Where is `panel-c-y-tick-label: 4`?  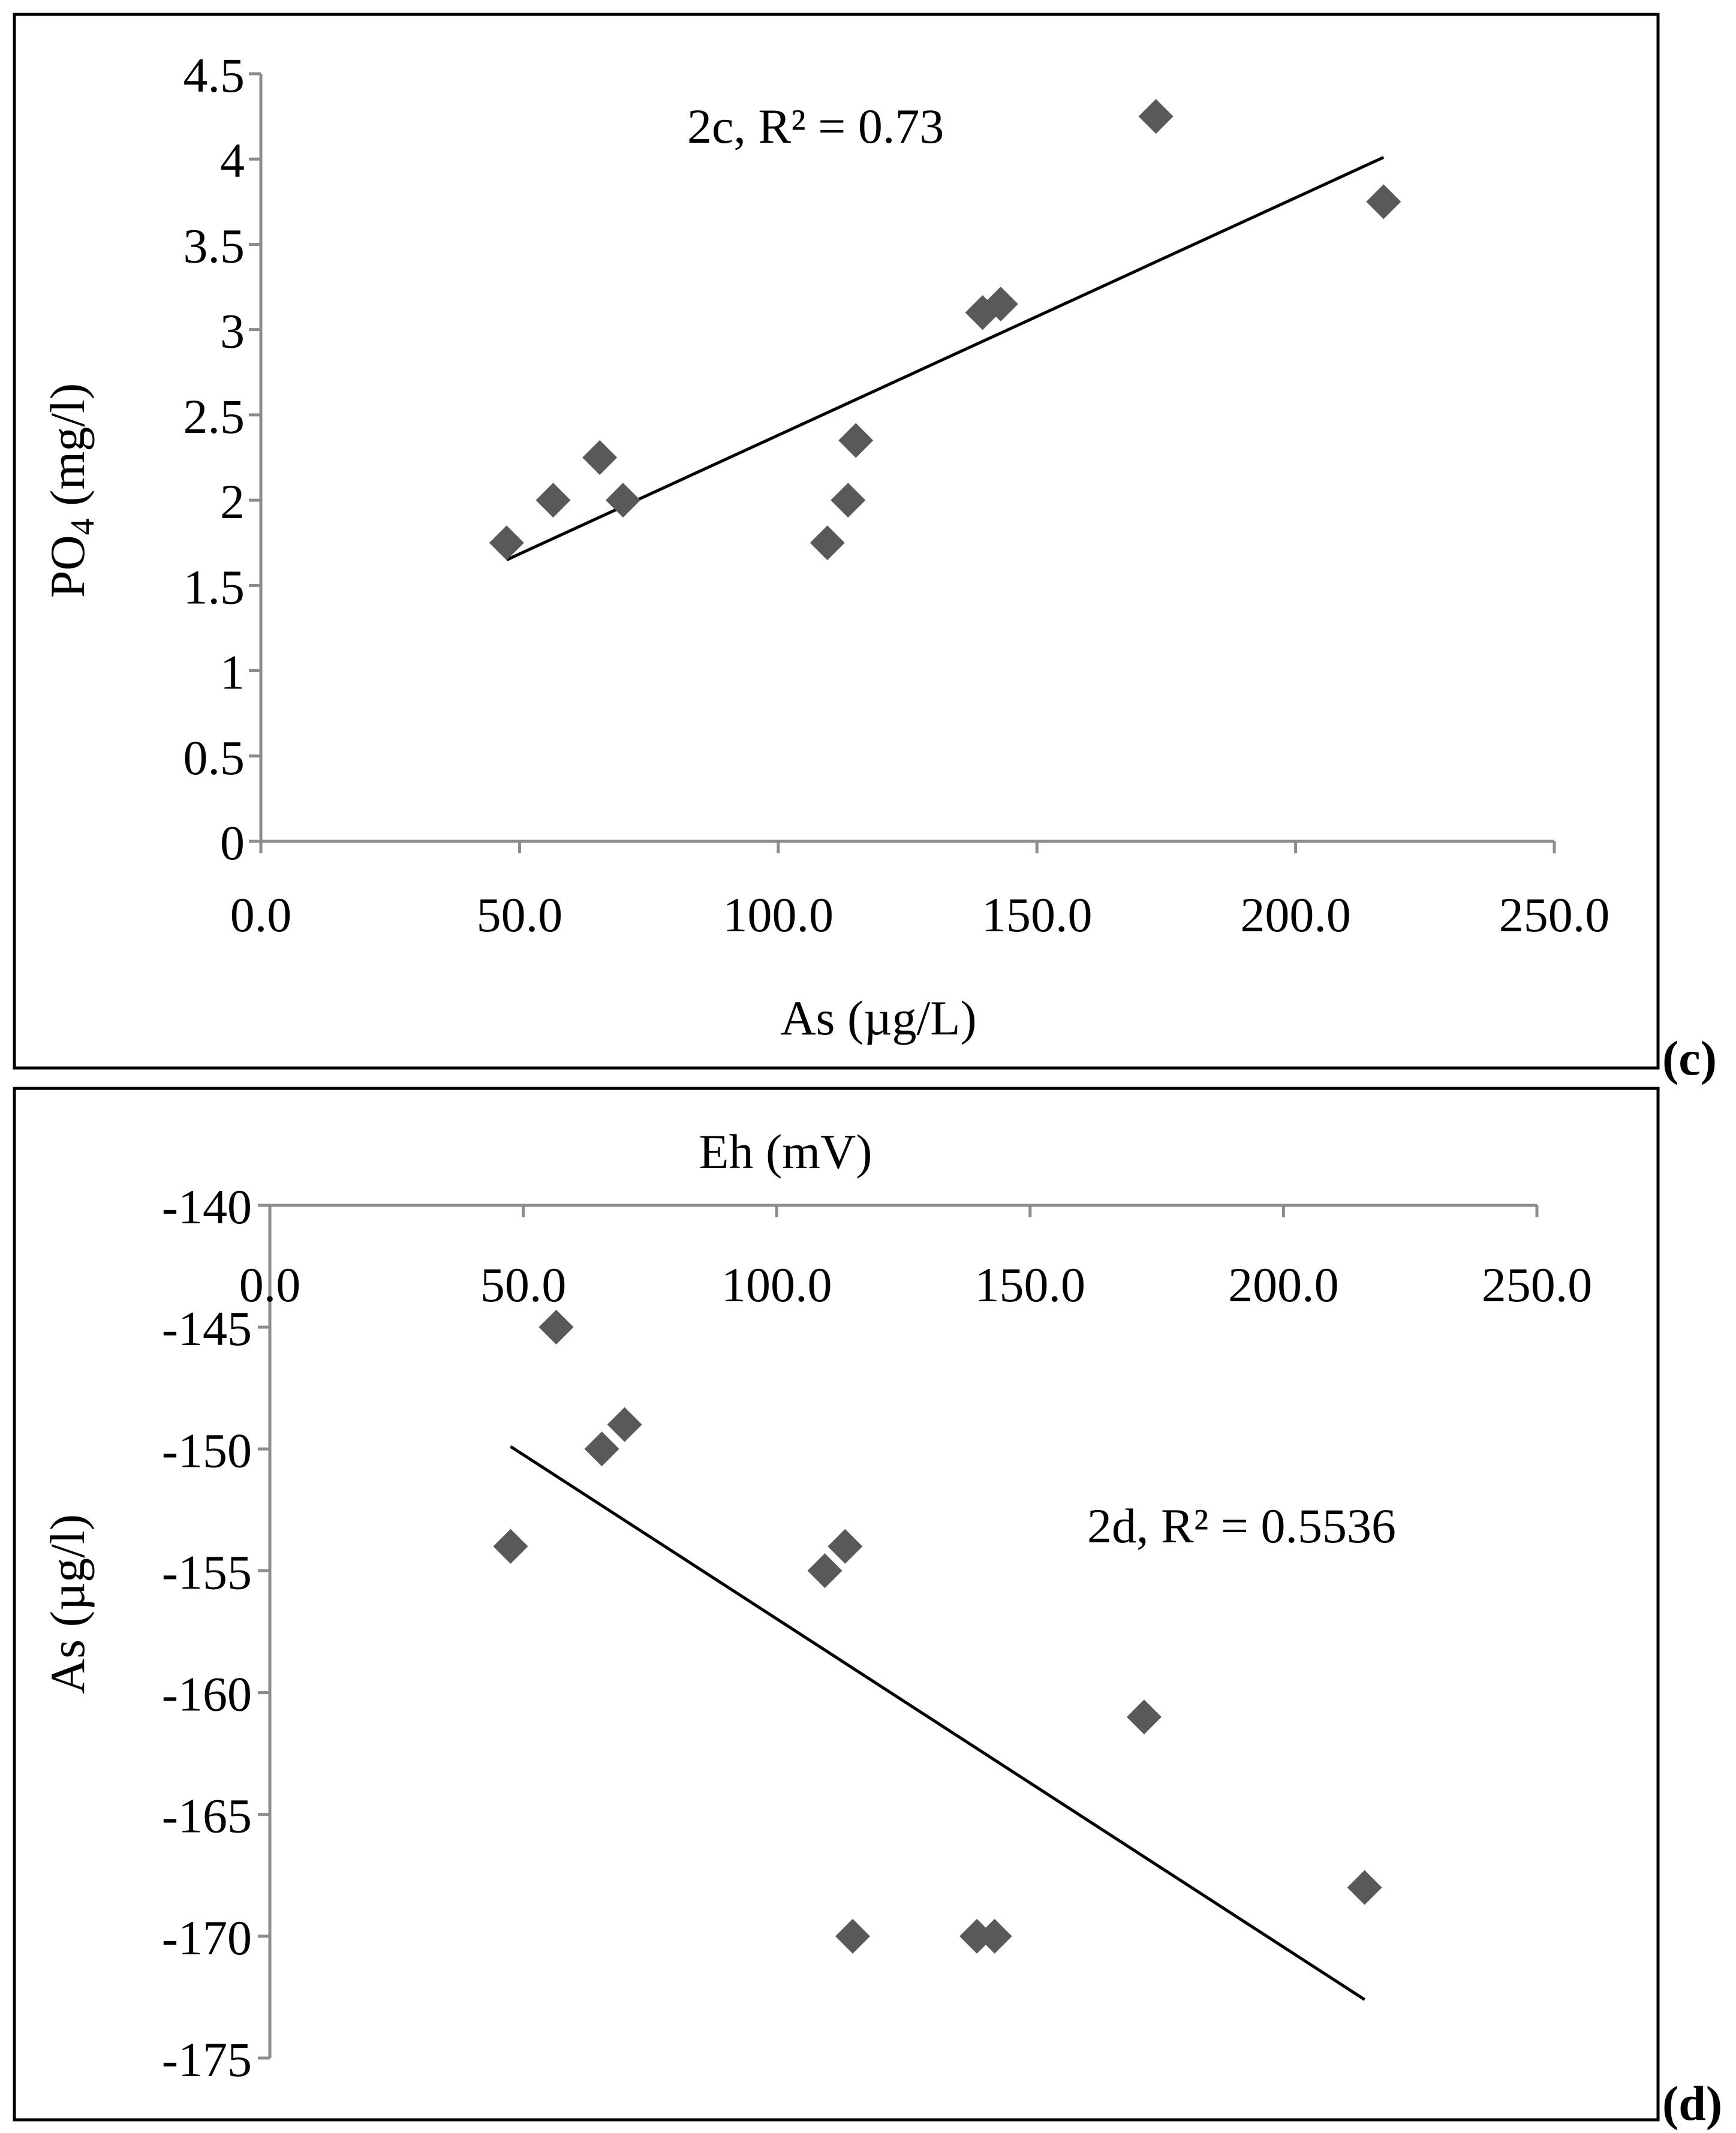
panel-c-y-tick-label: 4 is located at coordinates (232, 160).